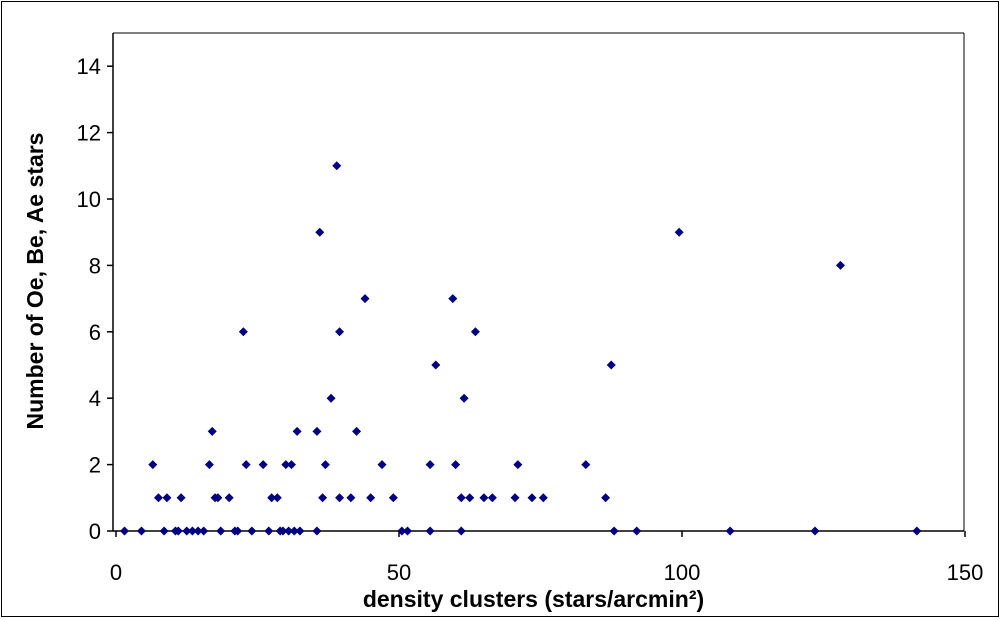 The width and height of the screenshot is (1002, 620). Describe the element at coordinates (35, 281) in the screenshot. I see `y-axis-title: Number of Oe, Be, Ae stars` at that location.